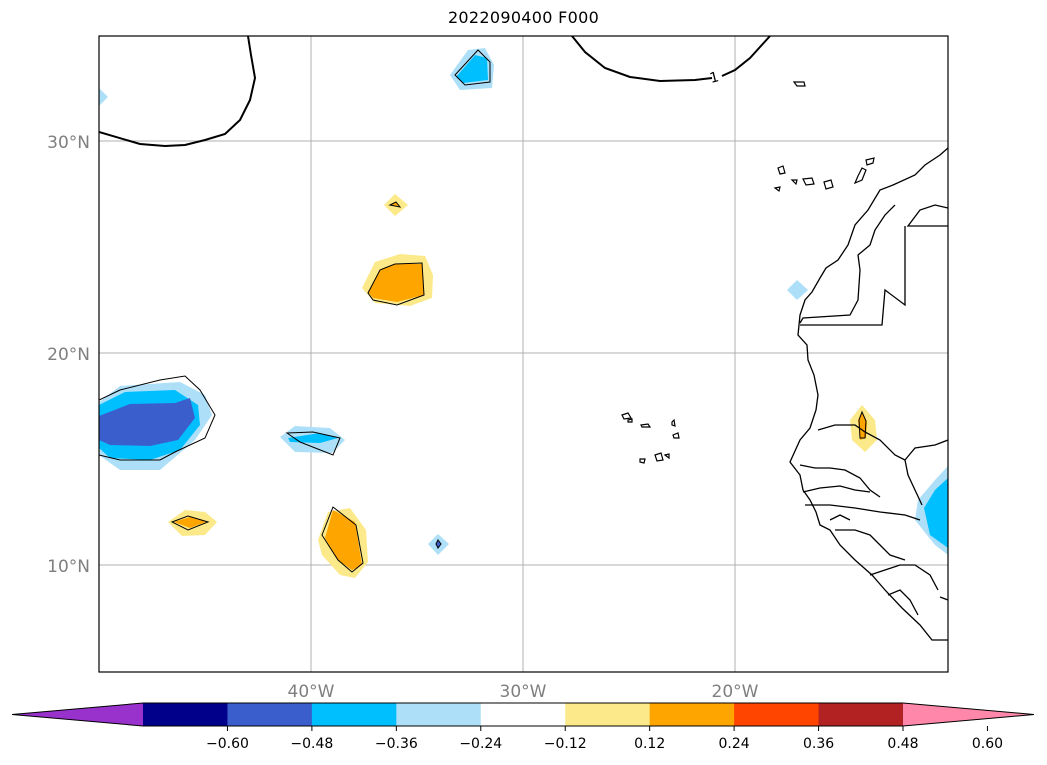  I want to click on islands, so click(748, 272).